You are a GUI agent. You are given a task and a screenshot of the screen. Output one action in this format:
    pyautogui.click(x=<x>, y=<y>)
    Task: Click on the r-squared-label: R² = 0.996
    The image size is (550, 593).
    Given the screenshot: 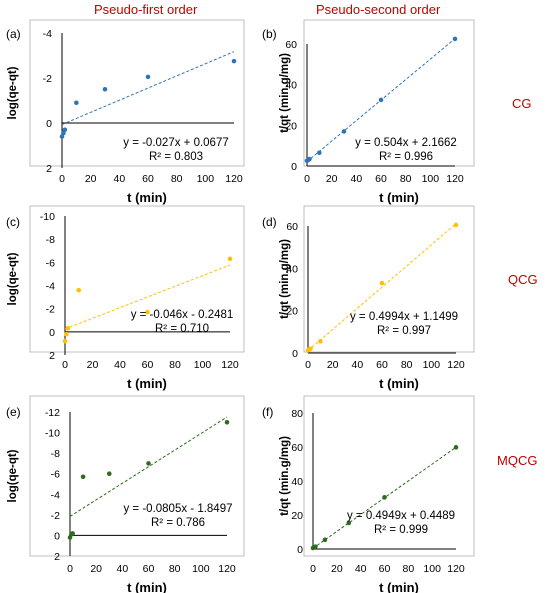 What is the action you would take?
    pyautogui.click(x=406, y=157)
    